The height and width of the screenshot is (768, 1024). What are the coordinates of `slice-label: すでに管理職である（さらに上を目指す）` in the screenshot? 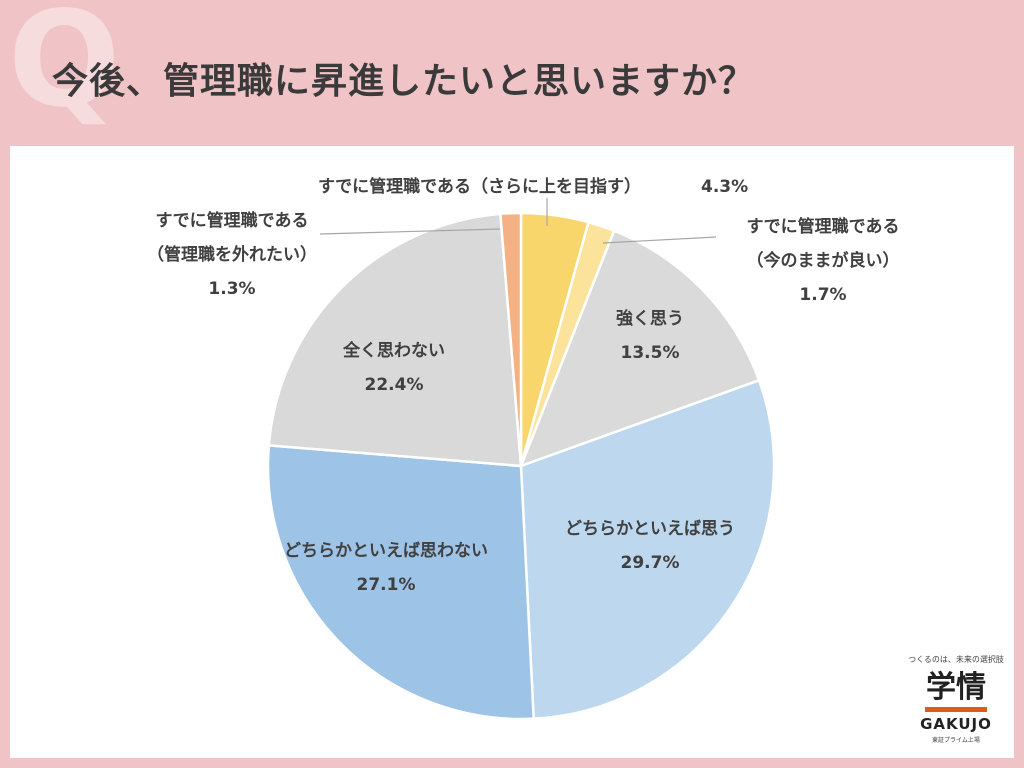 It's located at (479, 186).